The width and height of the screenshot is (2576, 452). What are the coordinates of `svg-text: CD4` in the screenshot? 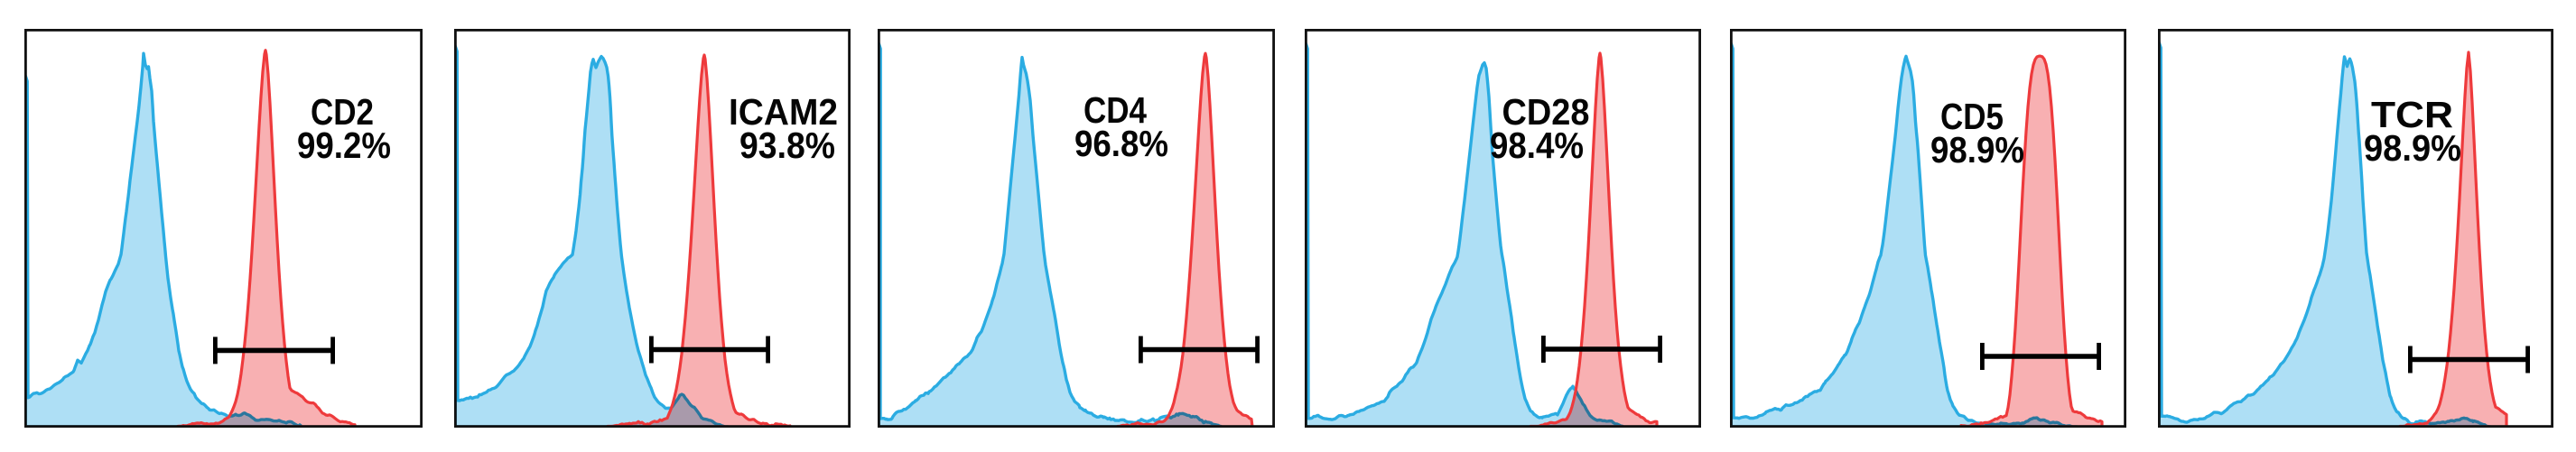 It's located at (1115, 110).